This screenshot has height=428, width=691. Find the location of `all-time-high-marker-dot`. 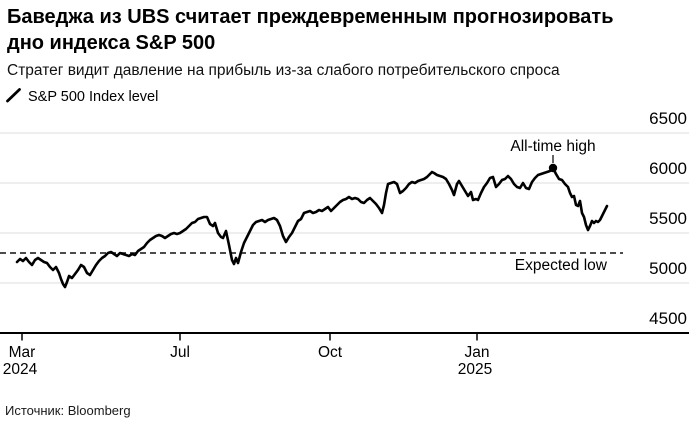

all-time-high-marker-dot is located at coordinates (553, 168).